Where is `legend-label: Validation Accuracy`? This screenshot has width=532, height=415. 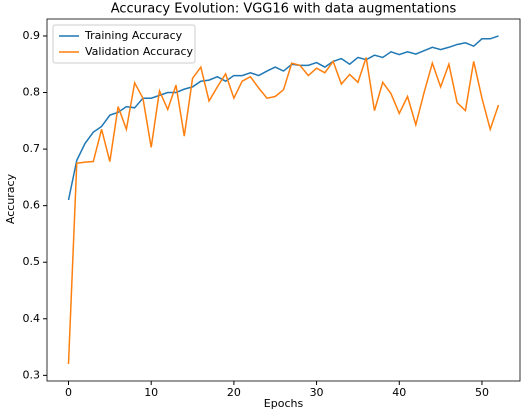 legend-label: Validation Accuracy is located at coordinates (139, 51).